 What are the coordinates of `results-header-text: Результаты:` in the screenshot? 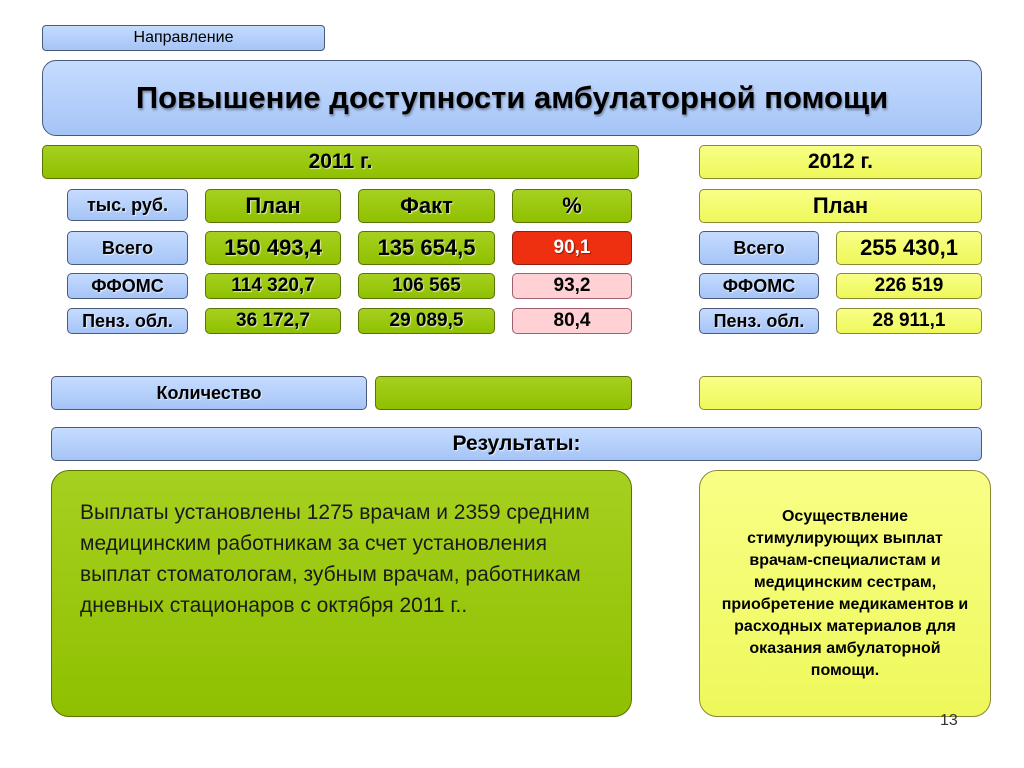 It's located at (516, 443).